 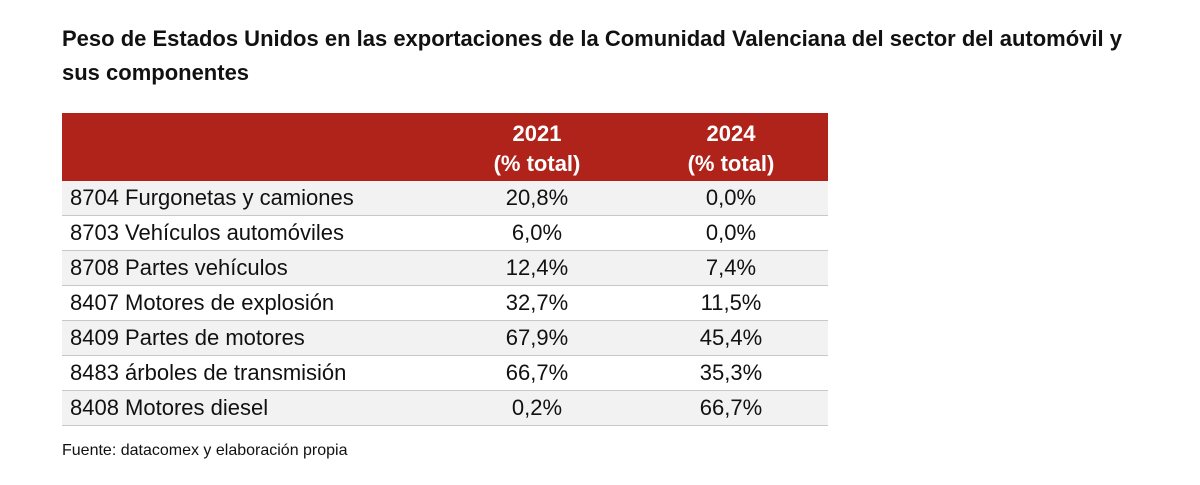 I want to click on header-cell: 2024 (% total), so click(x=731, y=147).